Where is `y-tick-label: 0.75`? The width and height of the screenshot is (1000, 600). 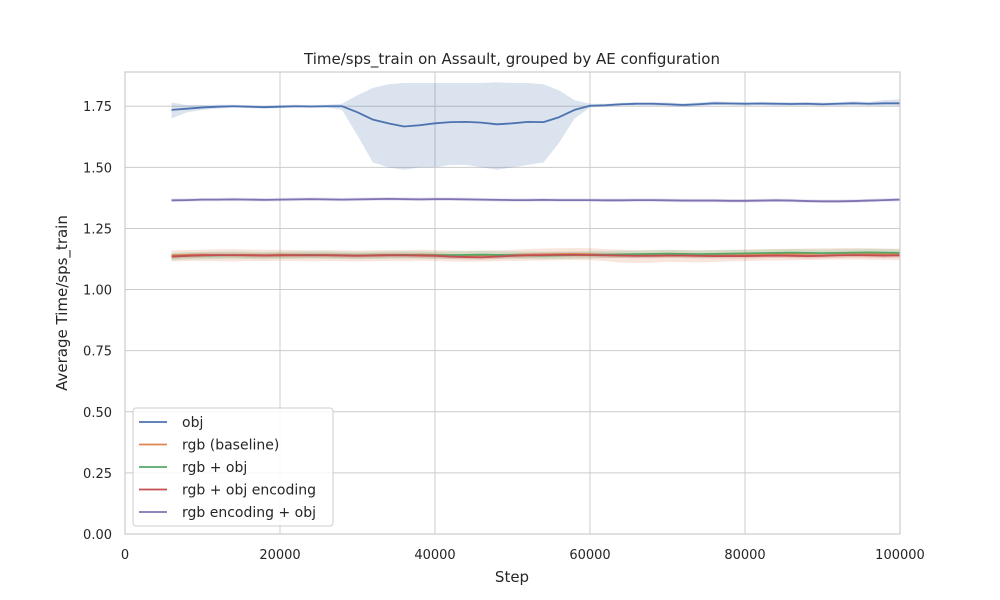
y-tick-label: 0.75 is located at coordinates (97, 352).